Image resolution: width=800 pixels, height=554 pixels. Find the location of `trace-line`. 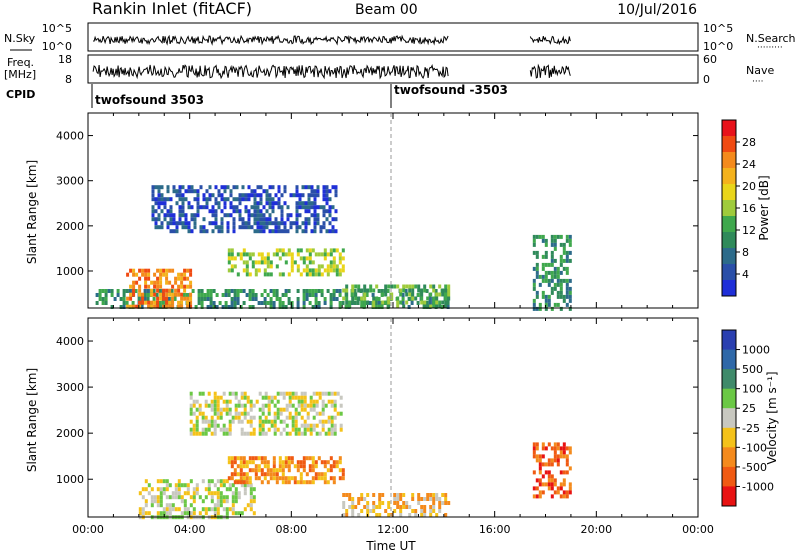

trace-line is located at coordinates (270, 72).